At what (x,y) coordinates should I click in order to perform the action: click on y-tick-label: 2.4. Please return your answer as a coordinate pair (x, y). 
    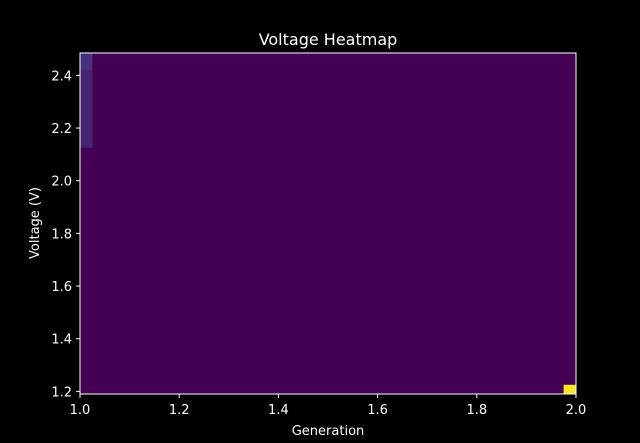
    Looking at the image, I should click on (61, 76).